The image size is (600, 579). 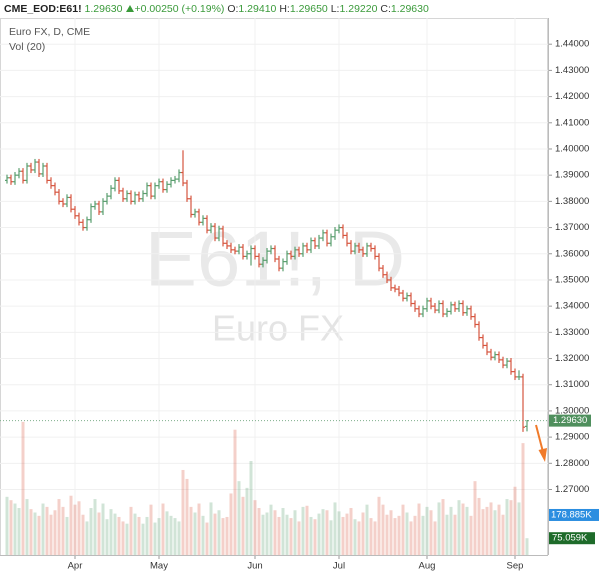 What do you see at coordinates (515, 566) in the screenshot?
I see `x-tick-label: Sep` at bounding box center [515, 566].